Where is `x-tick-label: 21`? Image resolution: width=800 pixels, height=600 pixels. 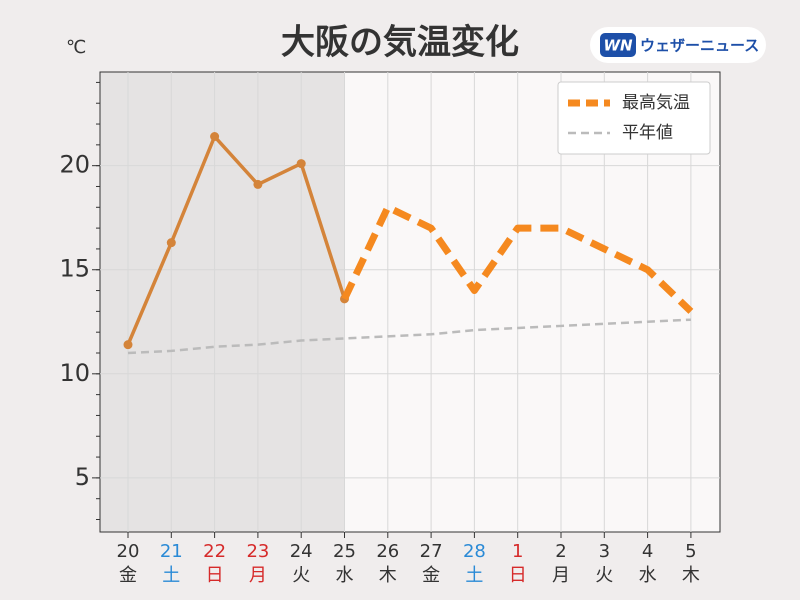
x-tick-label: 21 is located at coordinates (171, 551).